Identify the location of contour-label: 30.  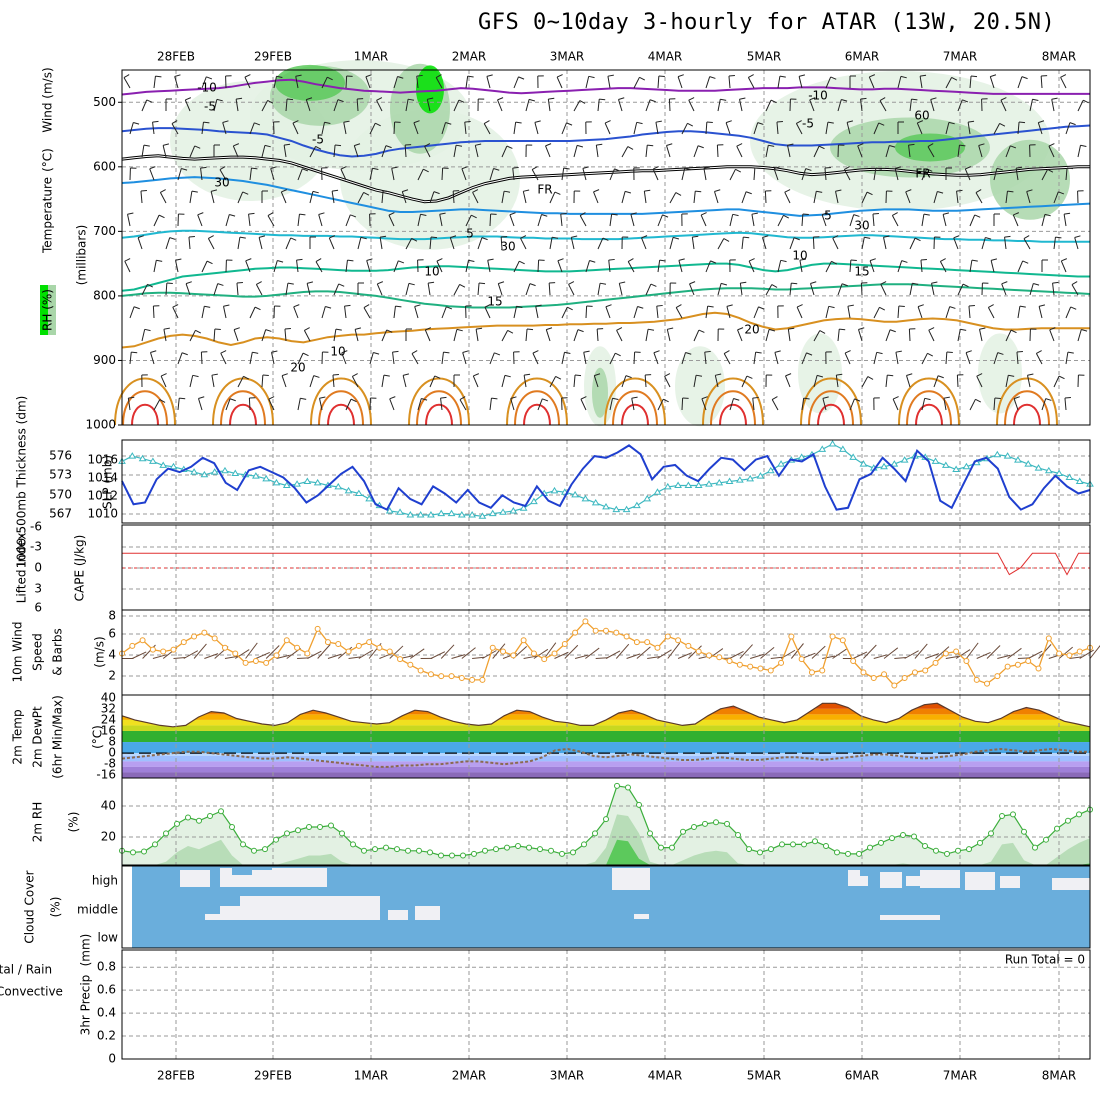
(507, 247).